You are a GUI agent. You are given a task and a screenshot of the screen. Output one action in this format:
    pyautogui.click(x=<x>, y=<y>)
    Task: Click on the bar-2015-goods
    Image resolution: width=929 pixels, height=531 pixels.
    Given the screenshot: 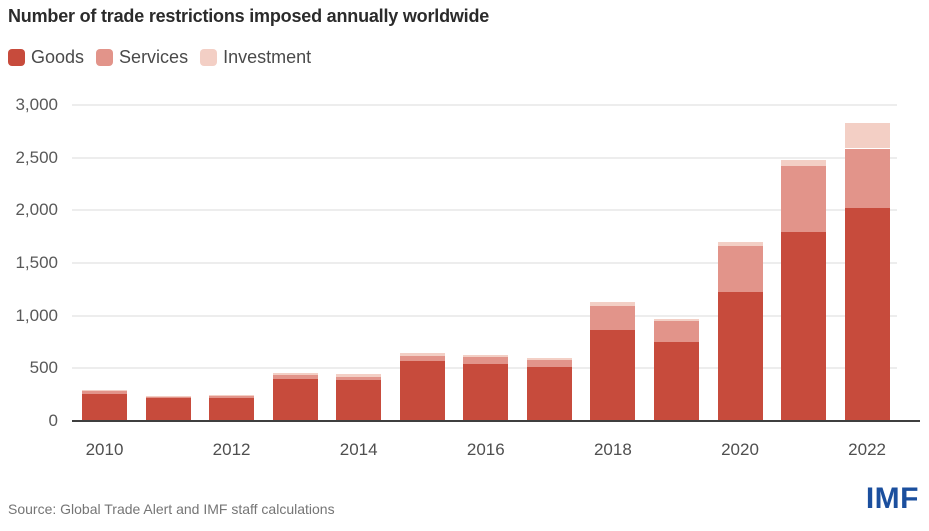 What is the action you would take?
    pyautogui.click(x=422, y=391)
    